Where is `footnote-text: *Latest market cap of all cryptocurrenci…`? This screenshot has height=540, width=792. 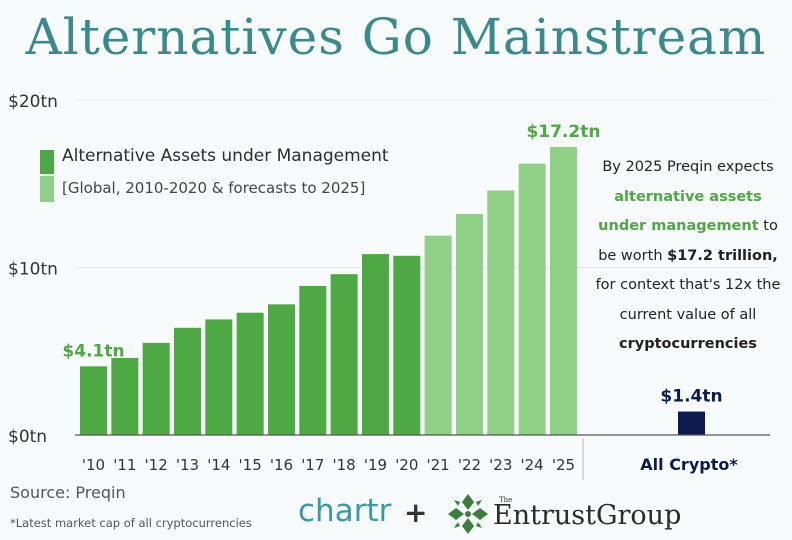 footnote-text: *Latest market cap of all cryptocurrenci… is located at coordinates (131, 523).